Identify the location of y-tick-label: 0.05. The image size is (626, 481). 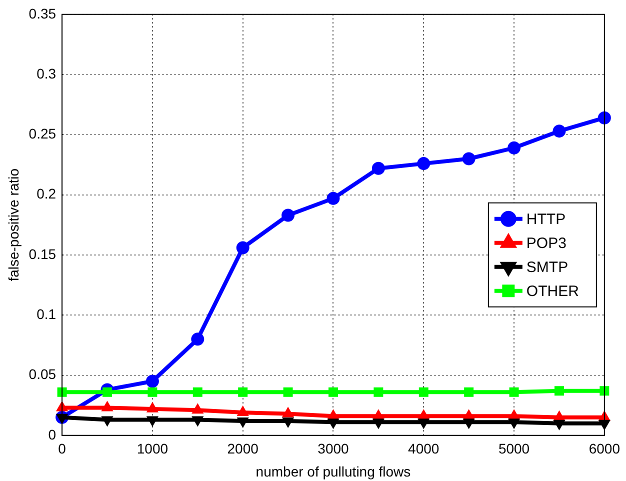
(42, 374).